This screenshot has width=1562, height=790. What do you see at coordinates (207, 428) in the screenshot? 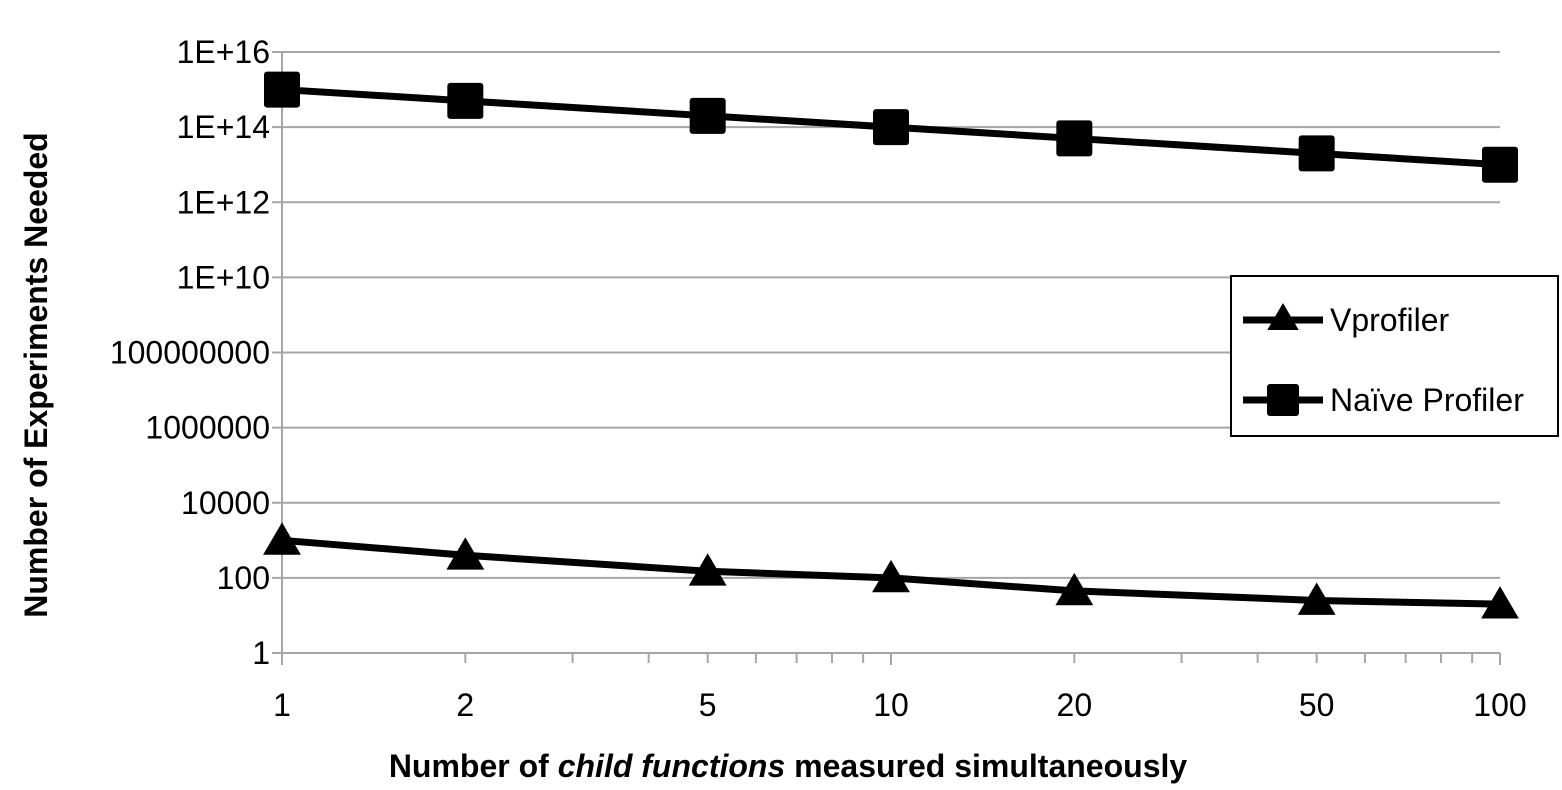
I see `y-tick-label: 1000000` at bounding box center [207, 428].